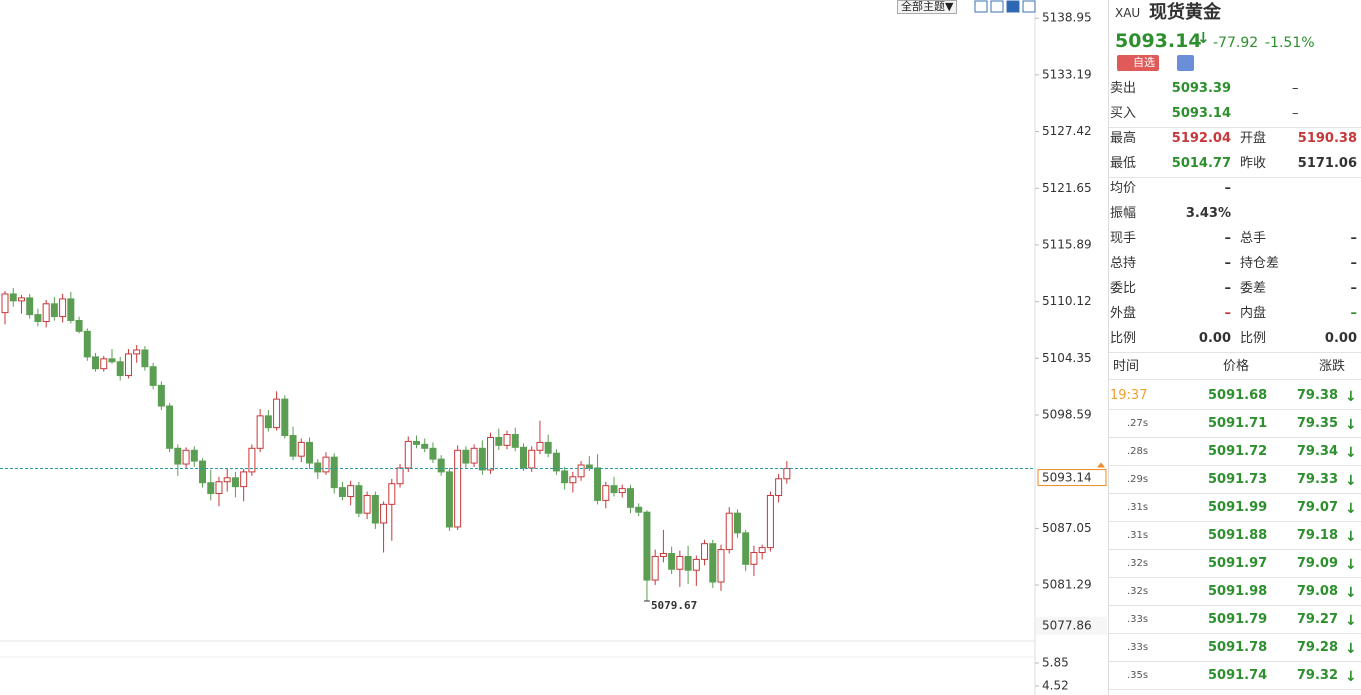  I want to click on y-tick-label: 5081.29, so click(1067, 585).